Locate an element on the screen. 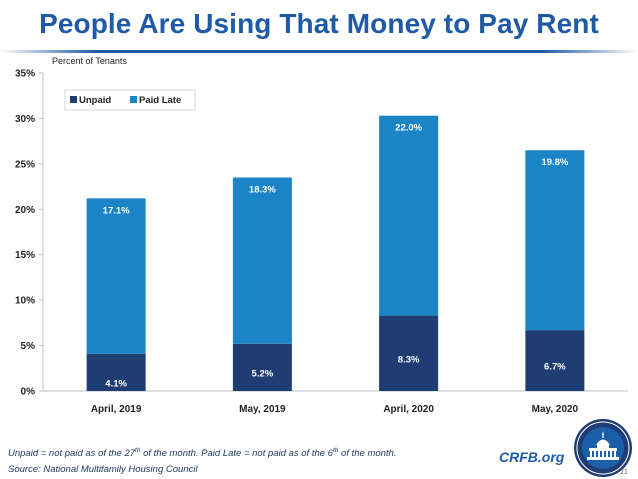  footnote-part-a: Unpaid = not paid as of the 27 is located at coordinates (72, 454).